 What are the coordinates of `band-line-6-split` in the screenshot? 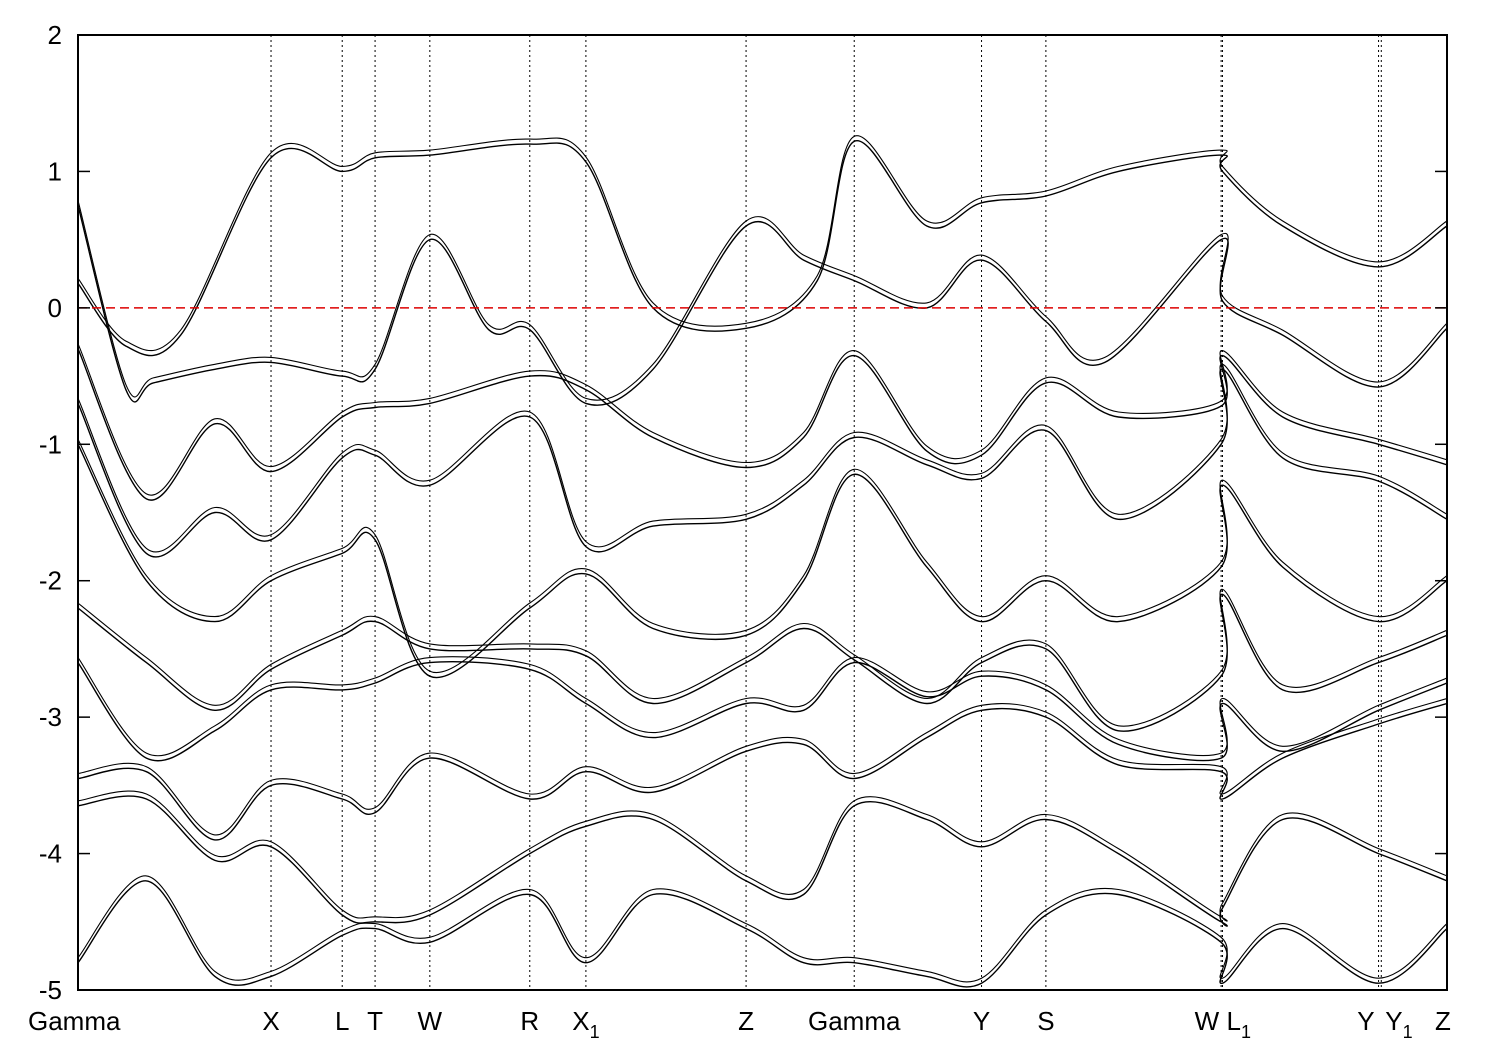 It's located at (762, 657).